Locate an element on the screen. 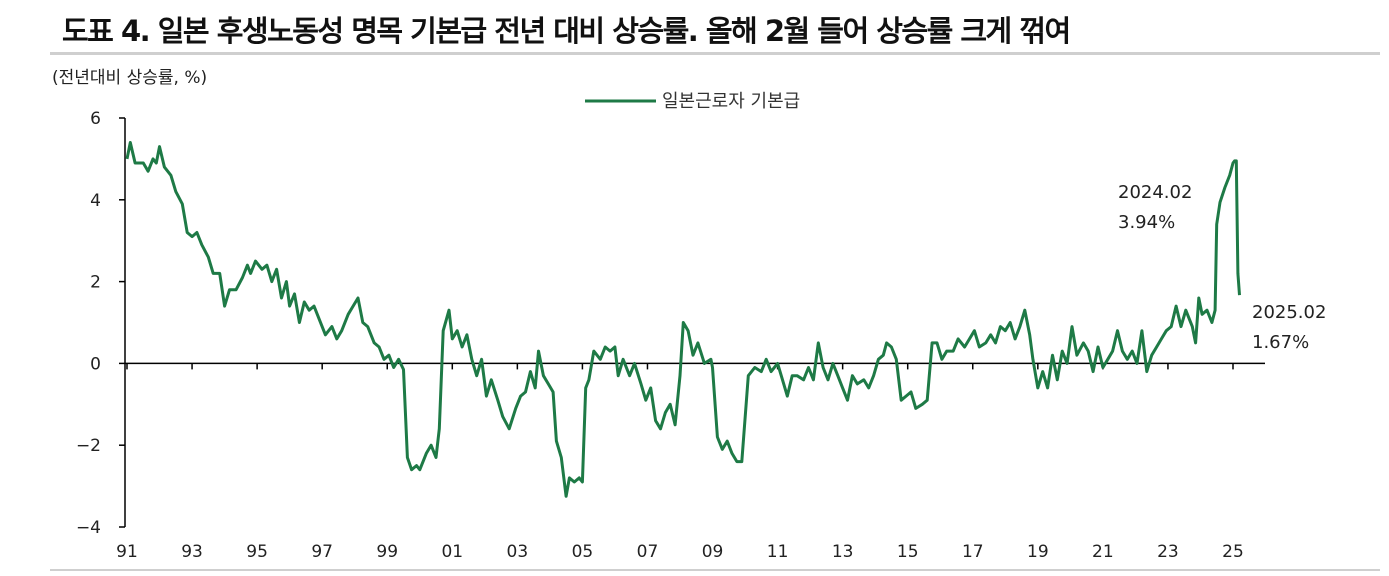 This screenshot has width=1389, height=576. y-tick-label: 0 is located at coordinates (95, 364).